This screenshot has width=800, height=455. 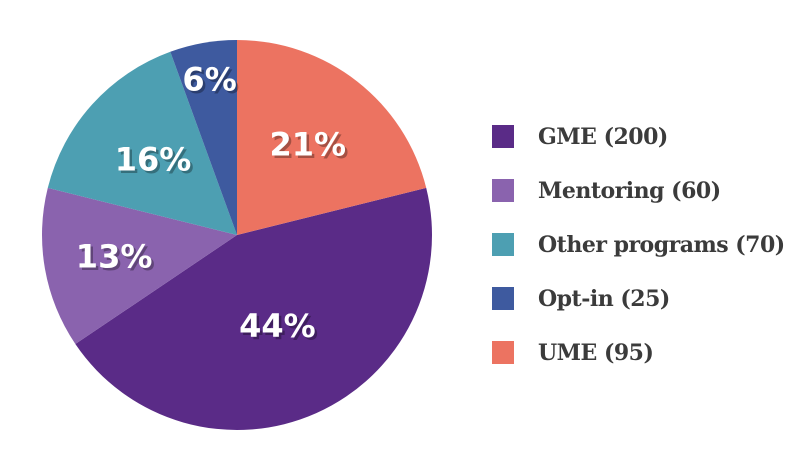 I want to click on legend-item-gme: GME (200), so click(x=638, y=136).